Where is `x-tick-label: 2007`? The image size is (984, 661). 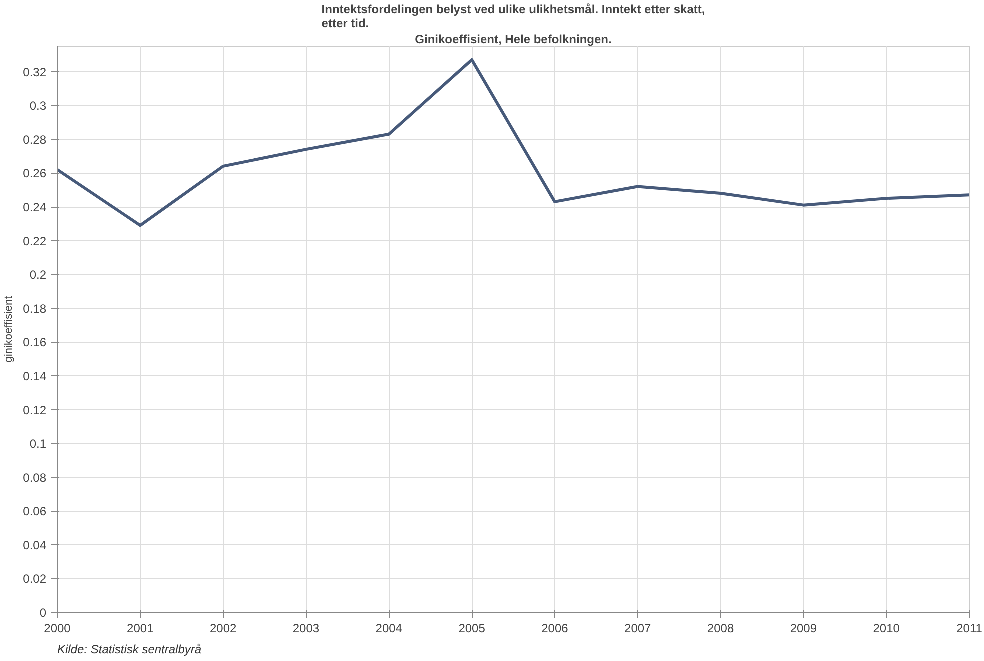
x-tick-label: 2007 is located at coordinates (638, 629).